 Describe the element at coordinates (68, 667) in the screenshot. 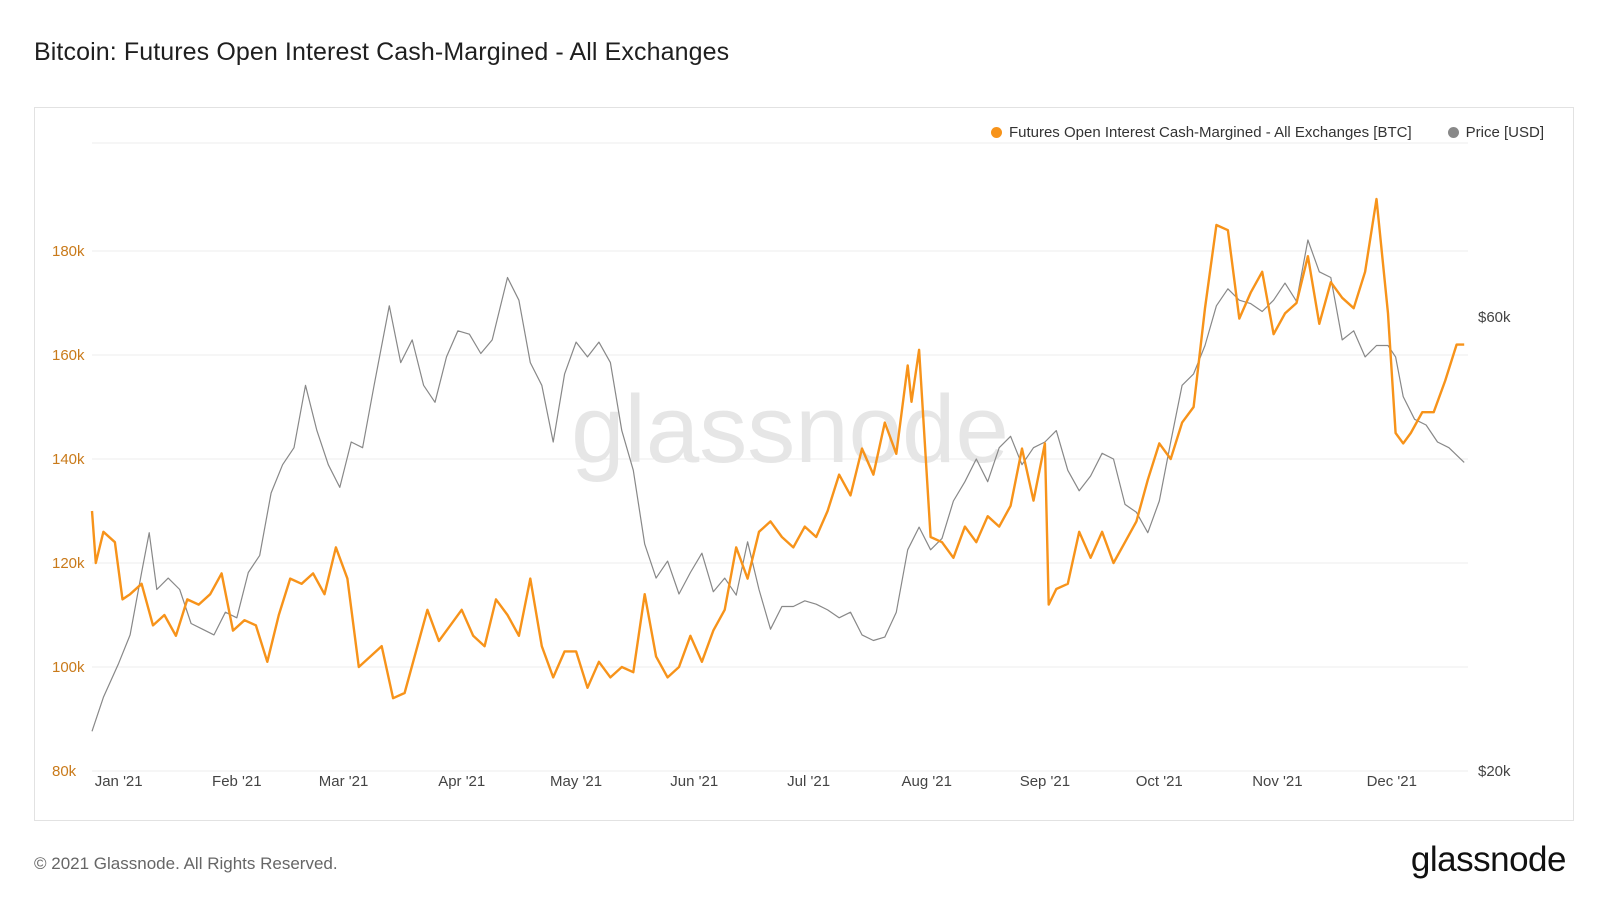

I see `y-left-tick-label: 100k` at that location.